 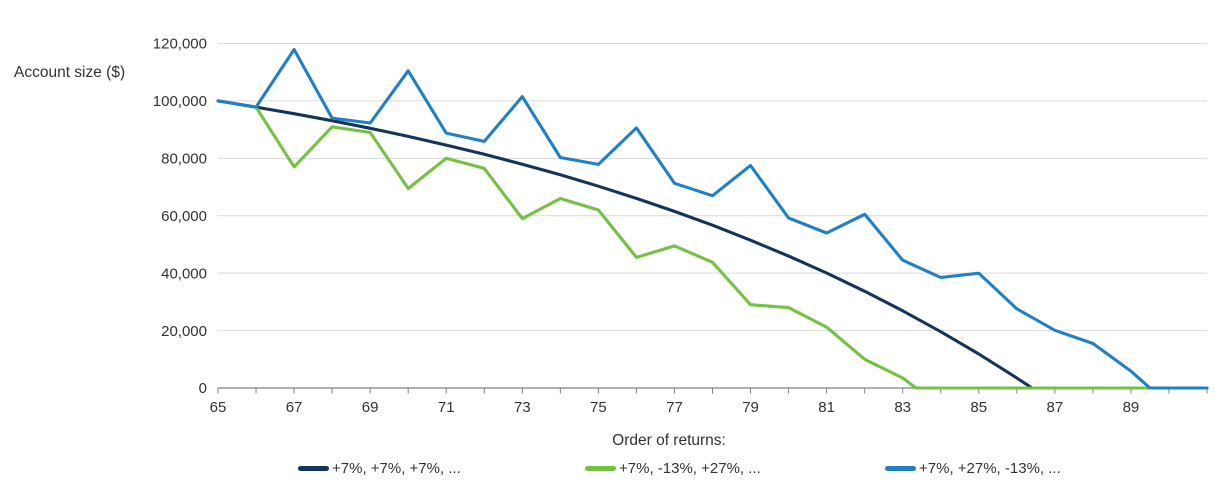 I want to click on legend-title: Order of returns:, so click(x=669, y=440).